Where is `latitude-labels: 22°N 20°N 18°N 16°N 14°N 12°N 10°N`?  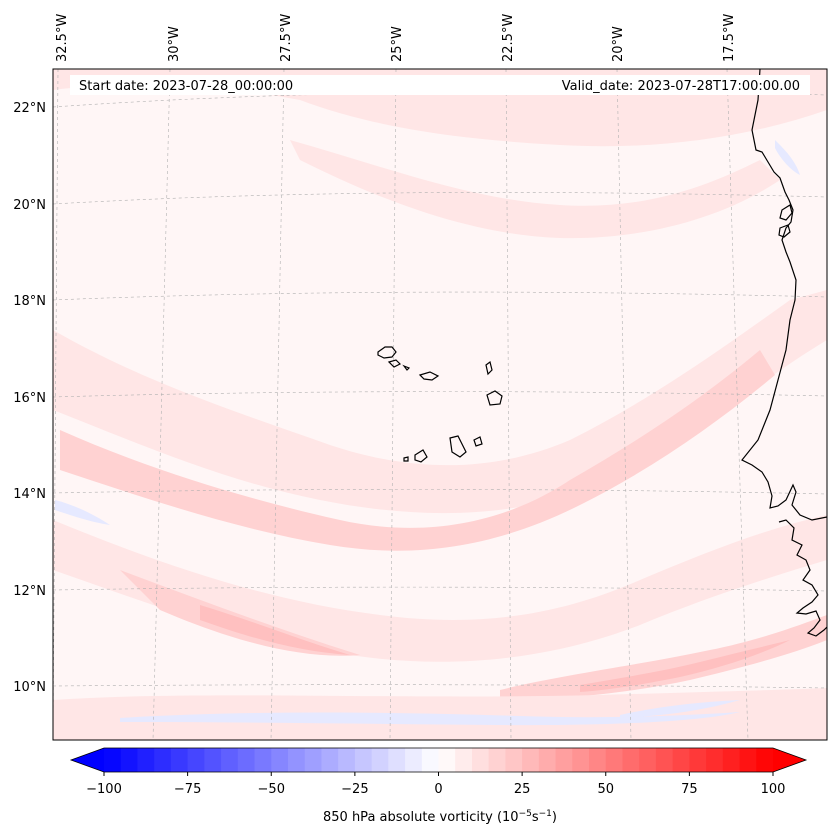 latitude-labels: 22°N 20°N 18°N 16°N 14°N 12°N 10°N is located at coordinates (29, 398).